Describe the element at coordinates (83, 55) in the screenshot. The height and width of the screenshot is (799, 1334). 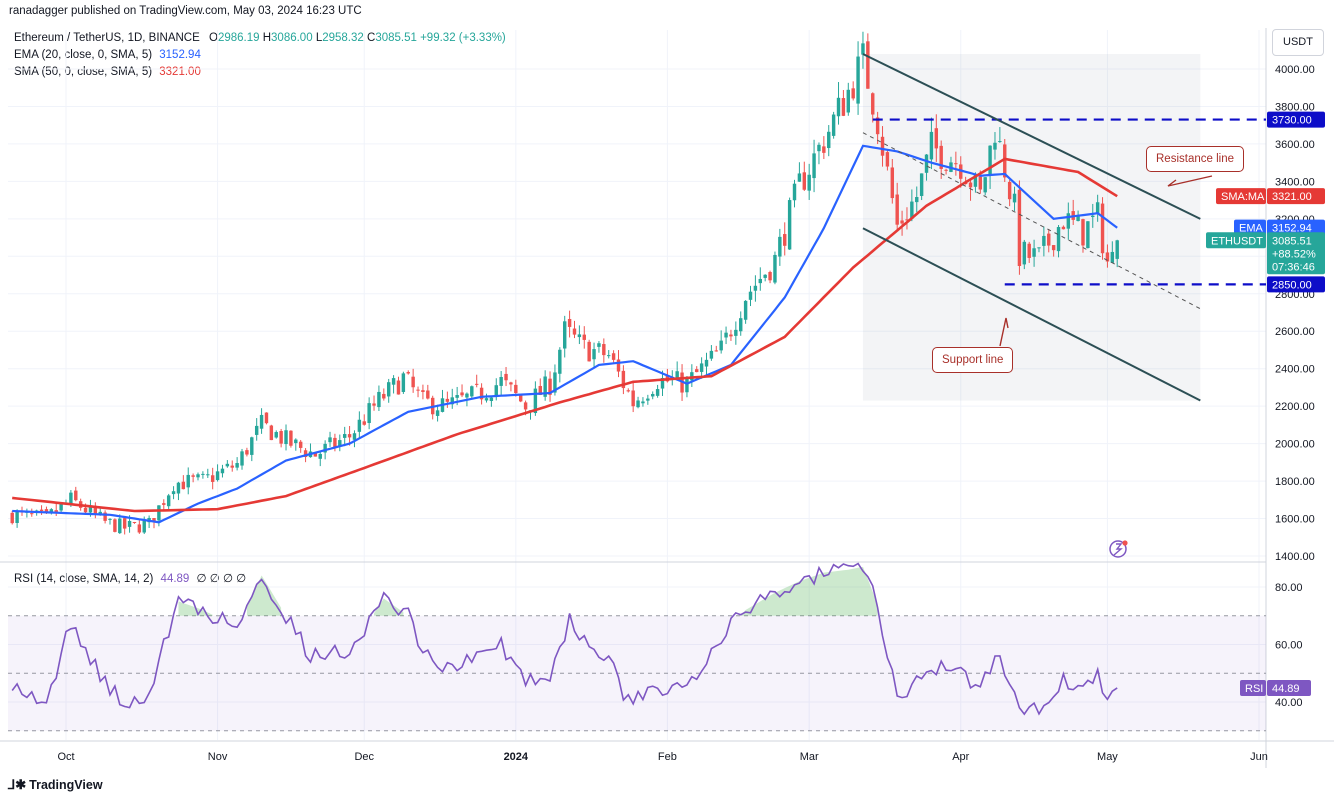
I see `ema-legend-label: EMA (20, close, 0, SMA, 5)` at that location.